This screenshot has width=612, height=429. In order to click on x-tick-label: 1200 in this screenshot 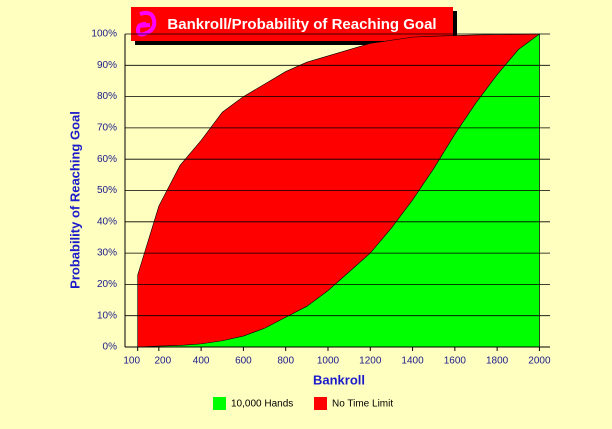, I will do `click(370, 361)`.